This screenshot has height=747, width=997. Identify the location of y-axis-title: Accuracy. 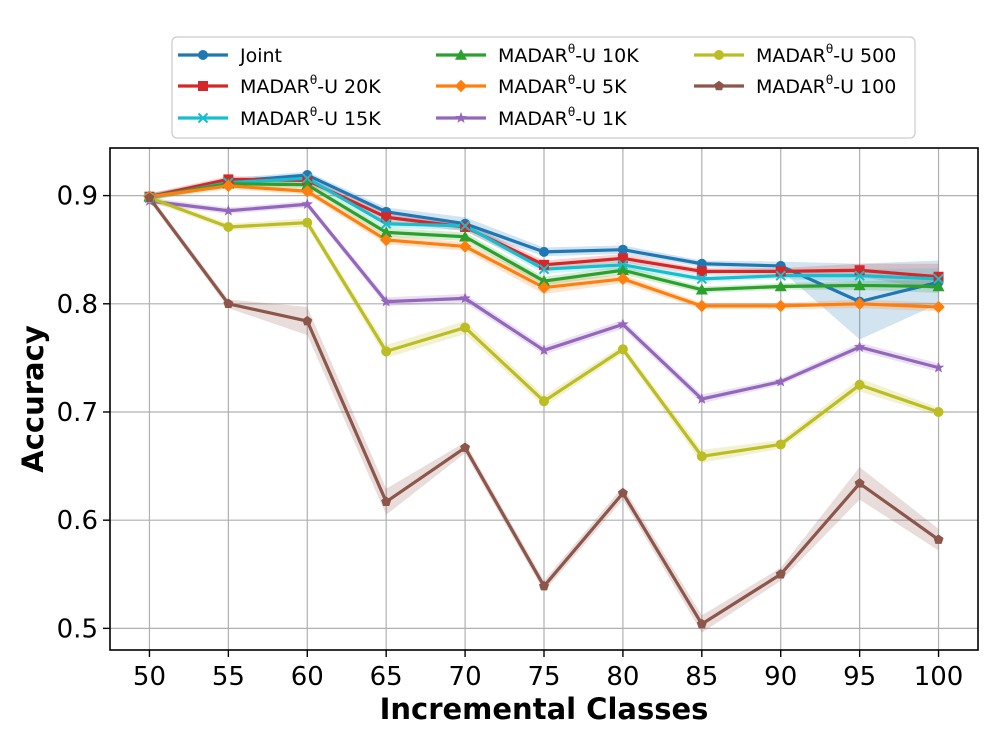
(33, 399).